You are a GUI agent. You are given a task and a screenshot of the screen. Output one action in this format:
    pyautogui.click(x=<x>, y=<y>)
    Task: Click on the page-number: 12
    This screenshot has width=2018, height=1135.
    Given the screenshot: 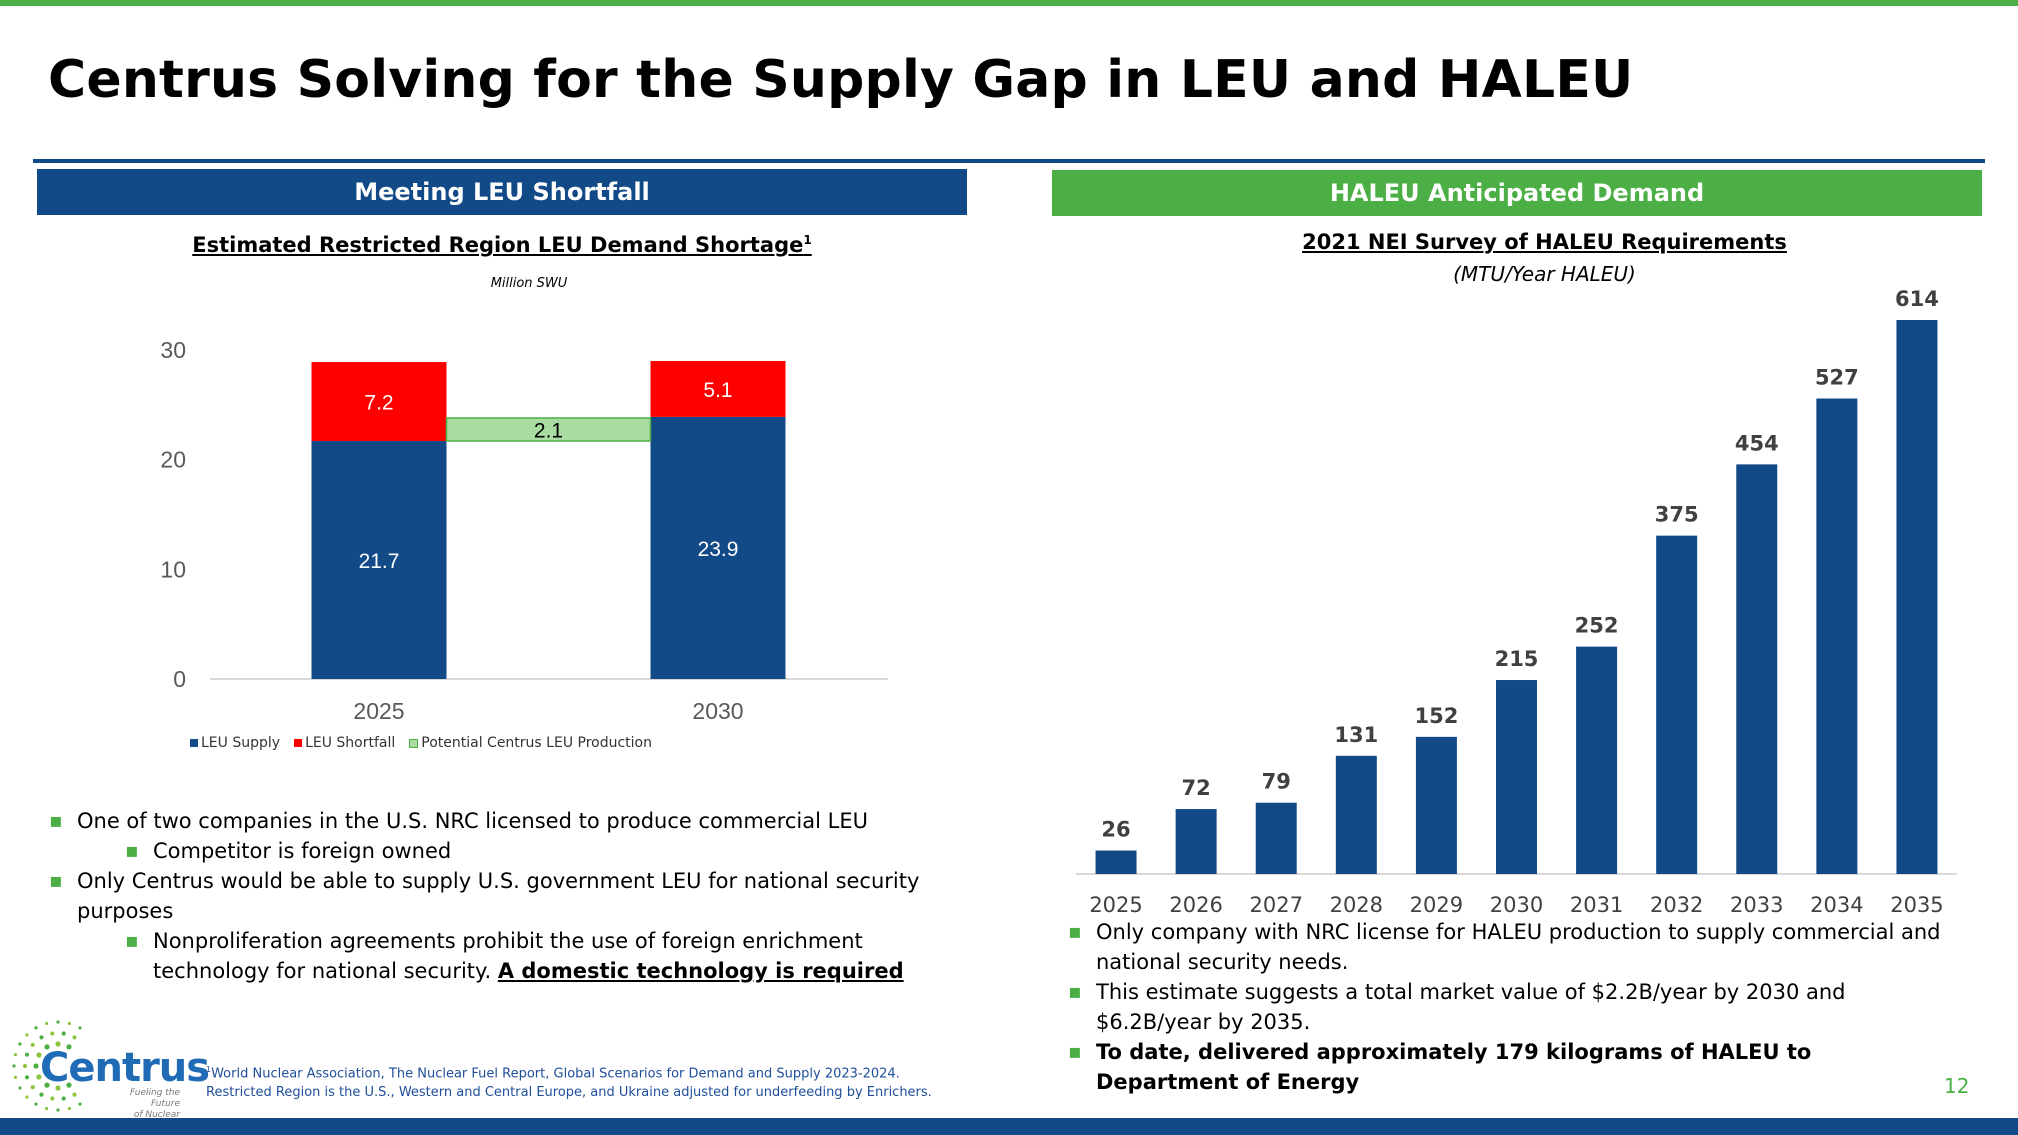 What is the action you would take?
    pyautogui.click(x=1957, y=1086)
    